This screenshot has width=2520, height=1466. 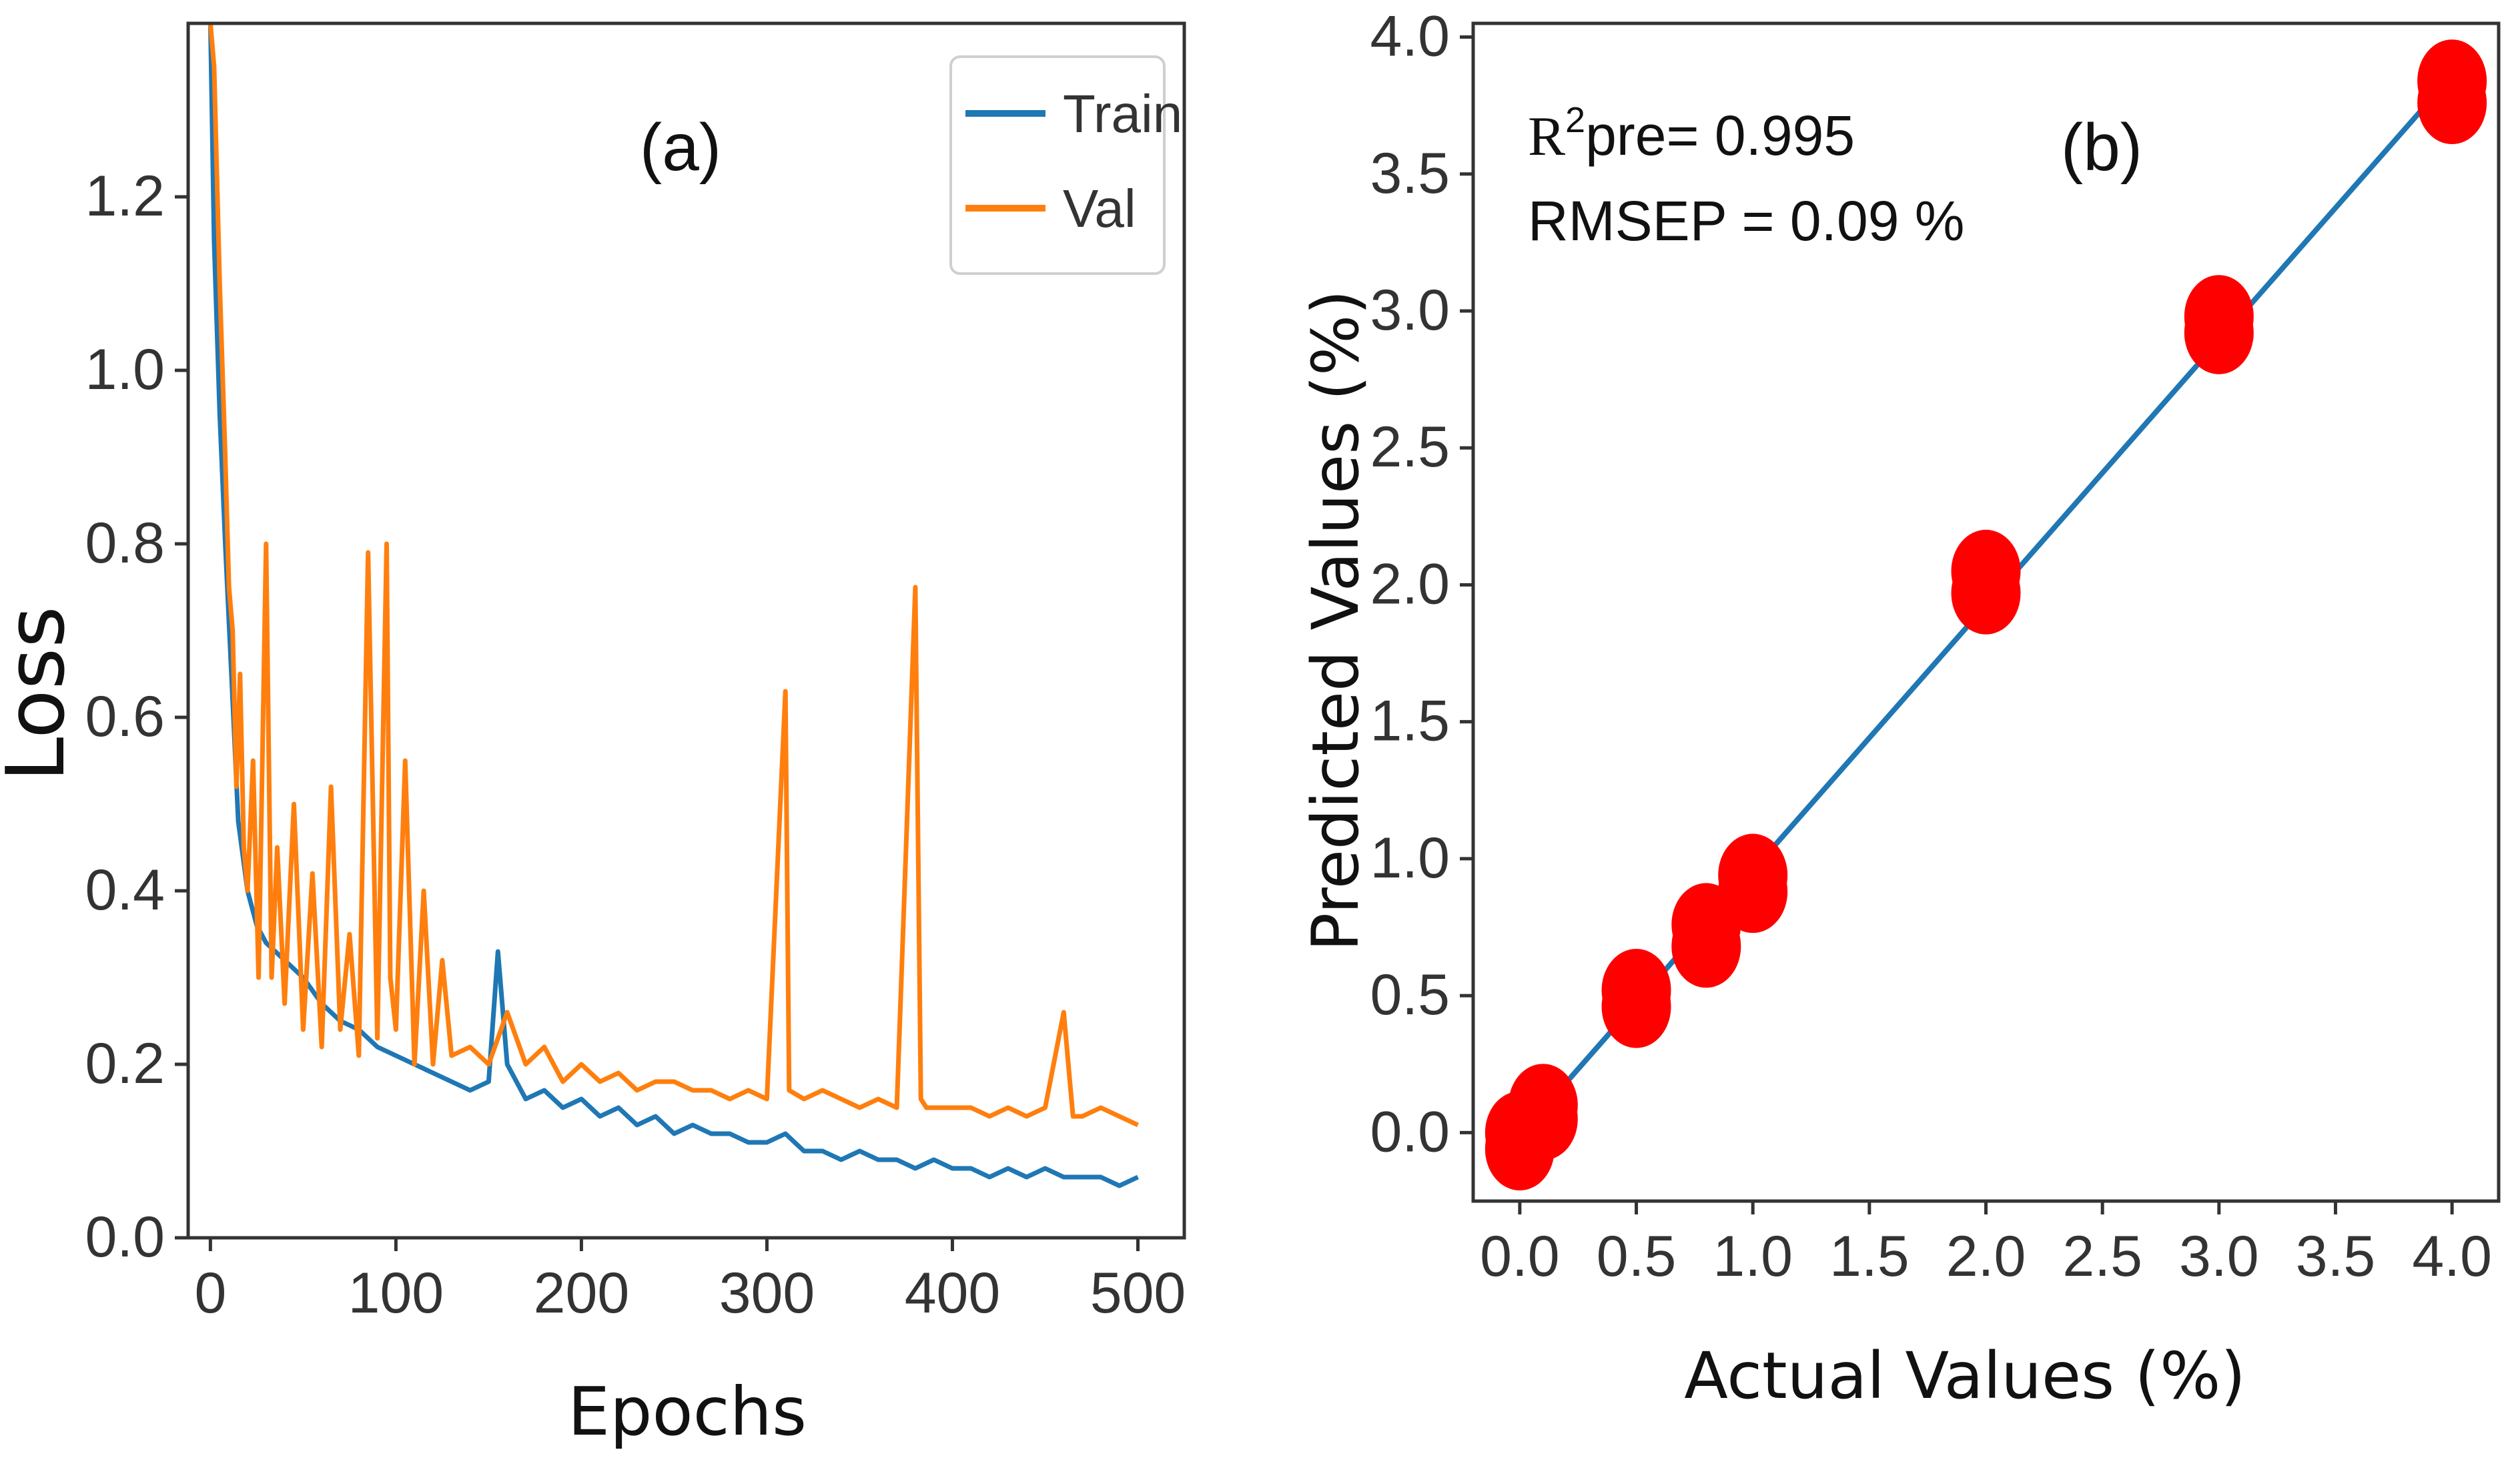 What do you see at coordinates (688, 1412) in the screenshot?
I see `panel-a-xlabel: Epochs` at bounding box center [688, 1412].